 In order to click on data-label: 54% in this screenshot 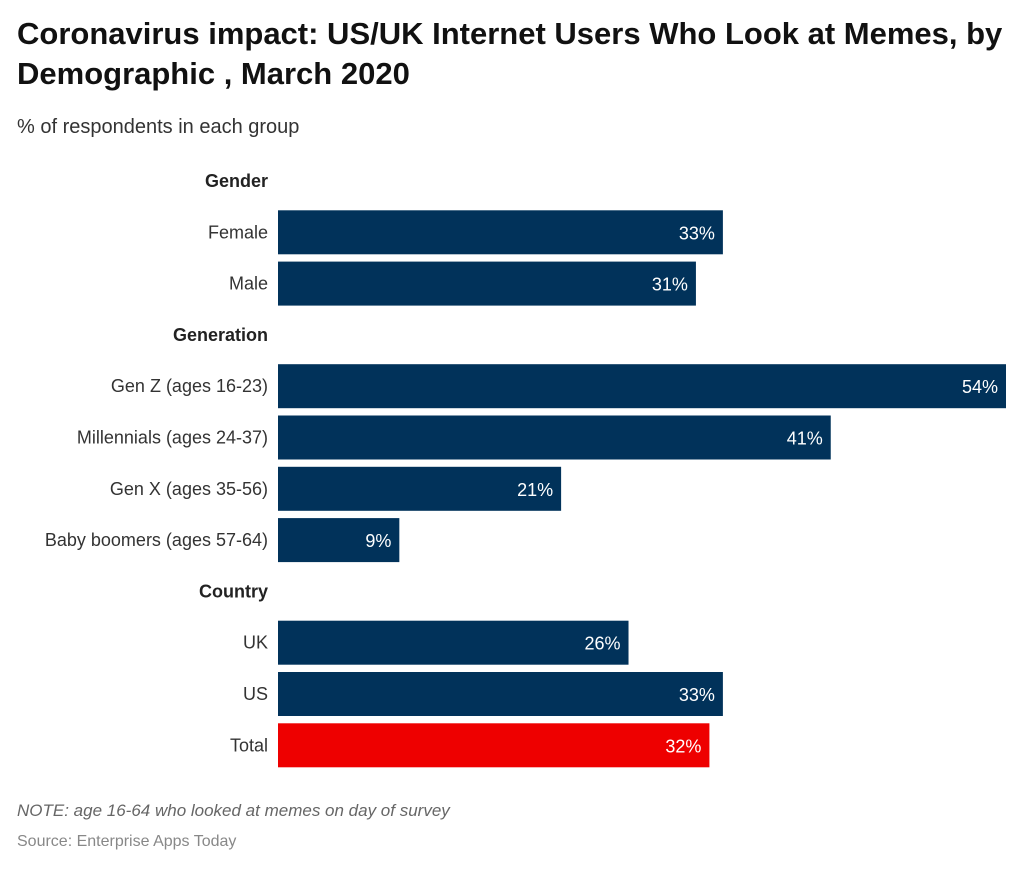, I will do `click(980, 387)`.